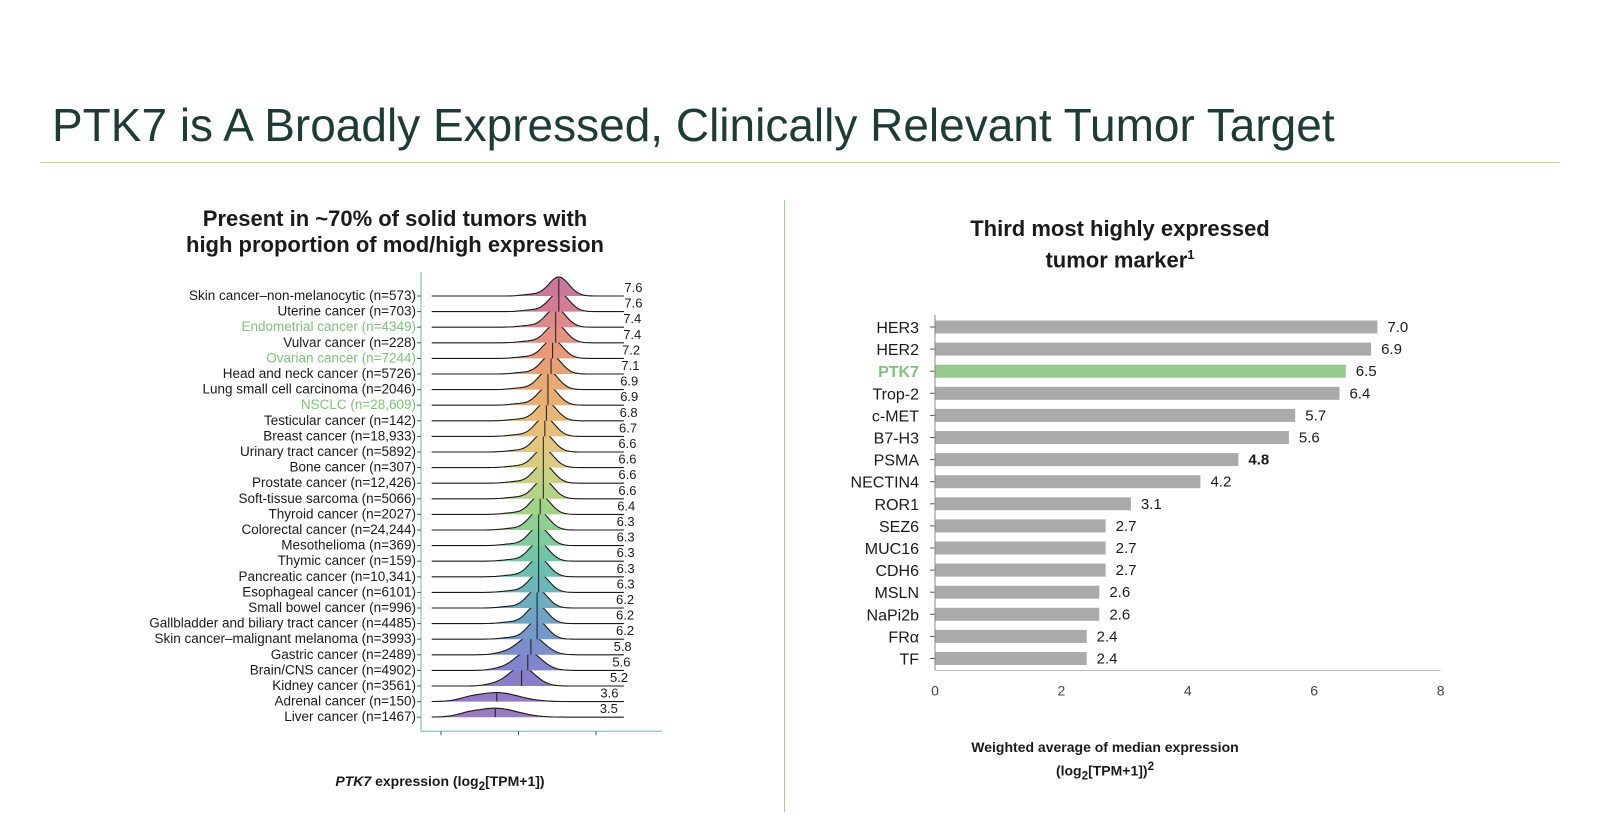  Describe the element at coordinates (784, 506) in the screenshot. I see `panel-divider` at that location.